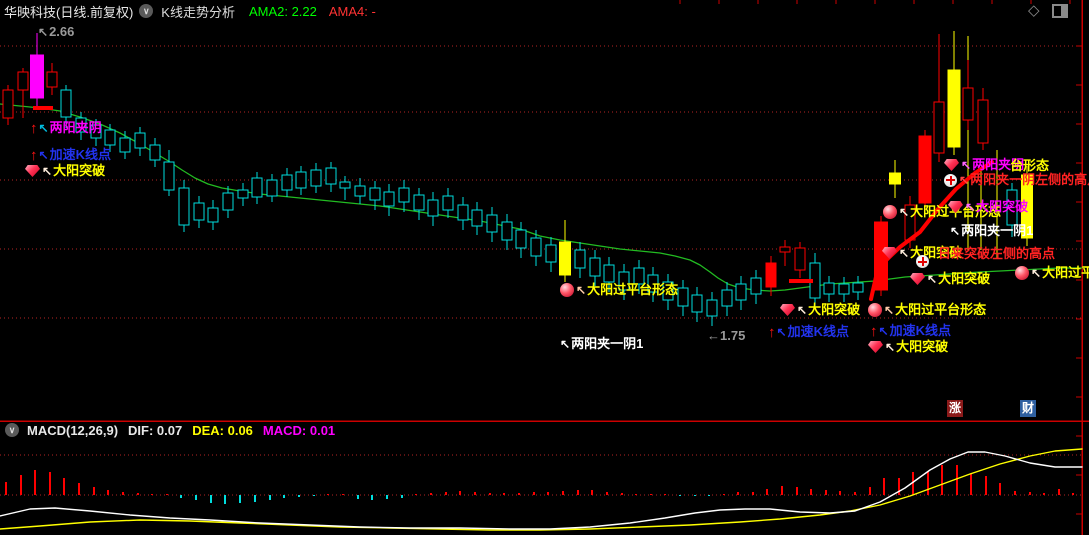  What do you see at coordinates (1029, 166) in the screenshot?
I see `chart-annotation: 台形态` at bounding box center [1029, 166].